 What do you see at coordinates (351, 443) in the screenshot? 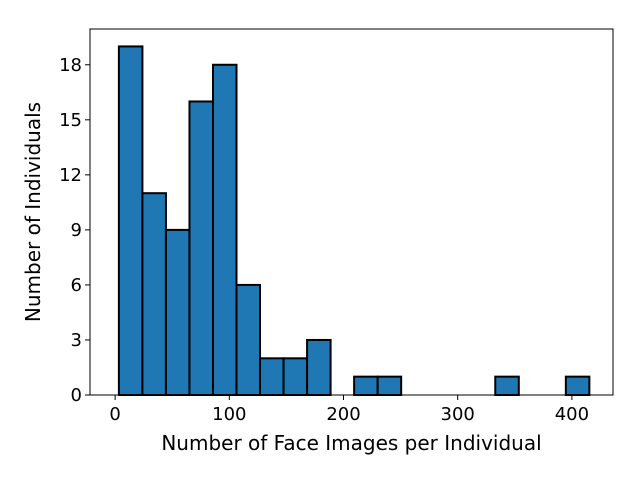
I see `x-axis-label: Number of Face Images per Individual` at bounding box center [351, 443].